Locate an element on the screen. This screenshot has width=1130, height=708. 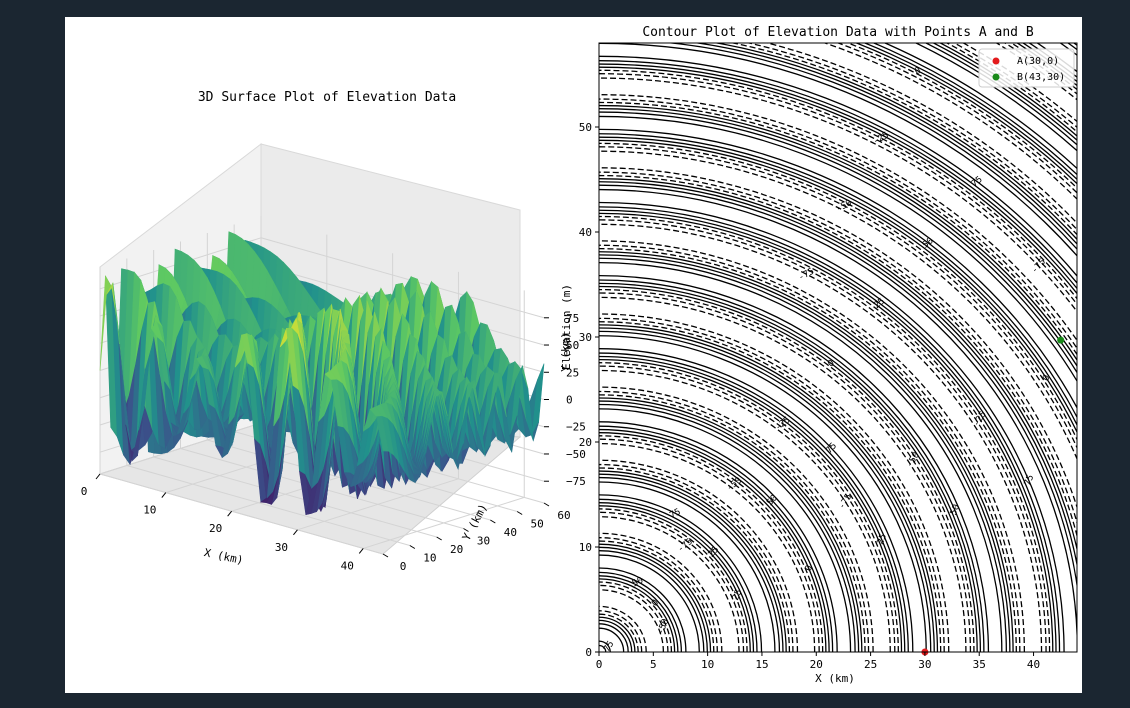
contour-label: 0 is located at coordinates (831, 363).